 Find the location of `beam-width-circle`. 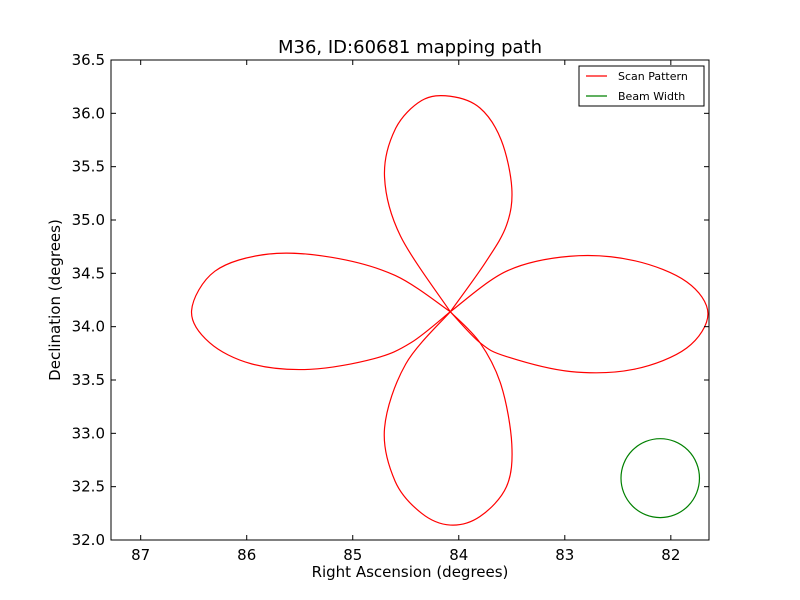

beam-width-circle is located at coordinates (660, 478).